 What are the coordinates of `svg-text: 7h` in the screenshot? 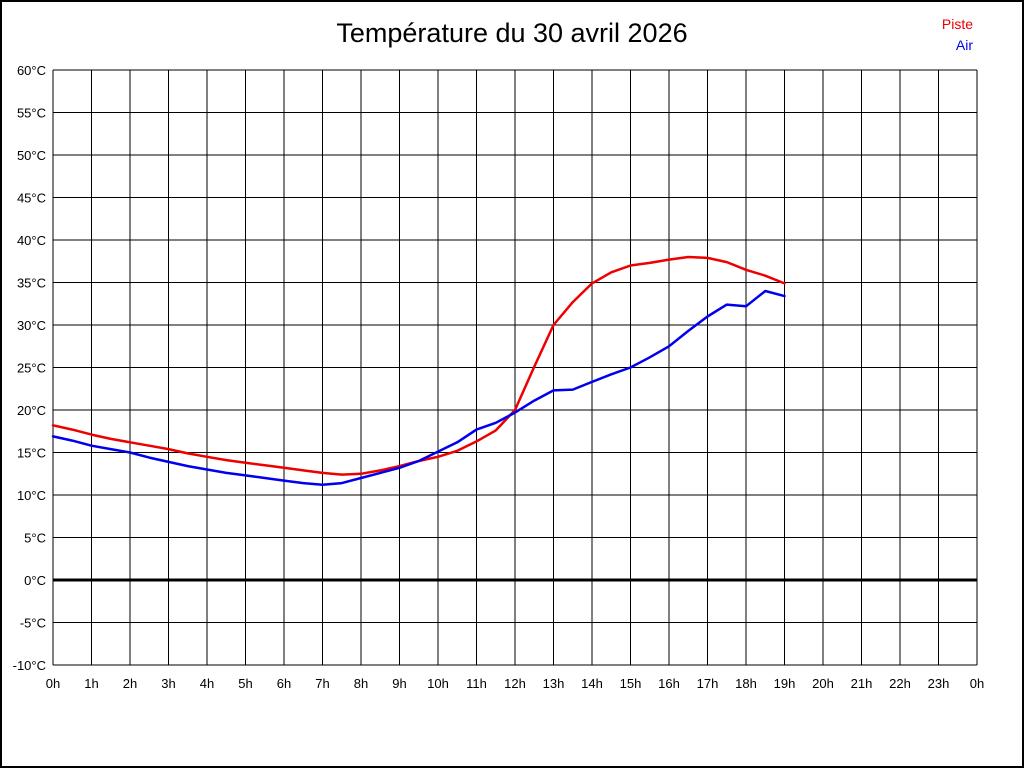 It's located at (322, 683).